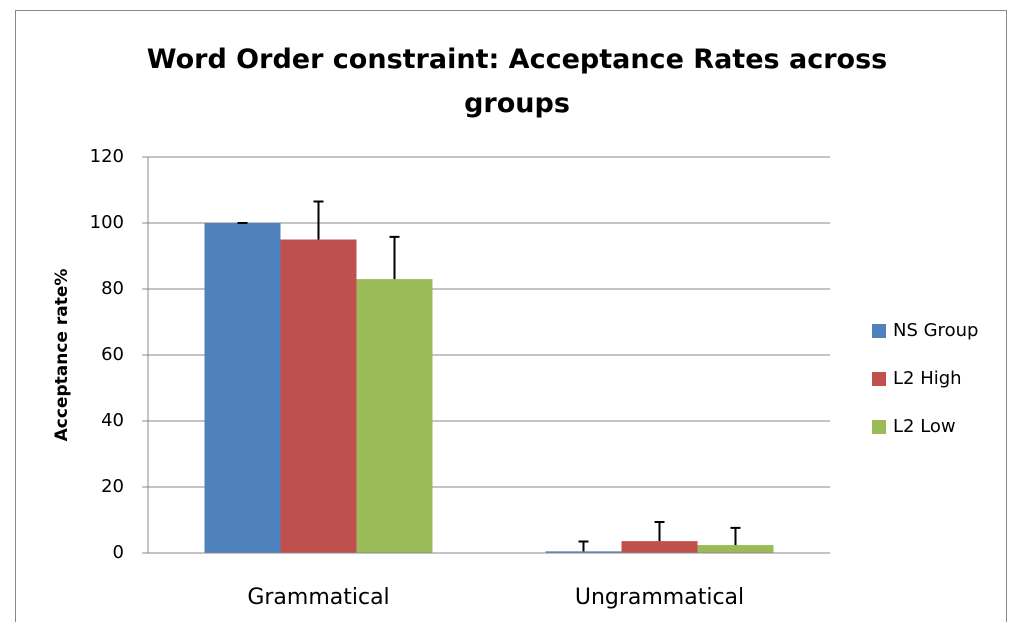  Describe the element at coordinates (112, 420) in the screenshot. I see `y-tick-label: 40` at that location.